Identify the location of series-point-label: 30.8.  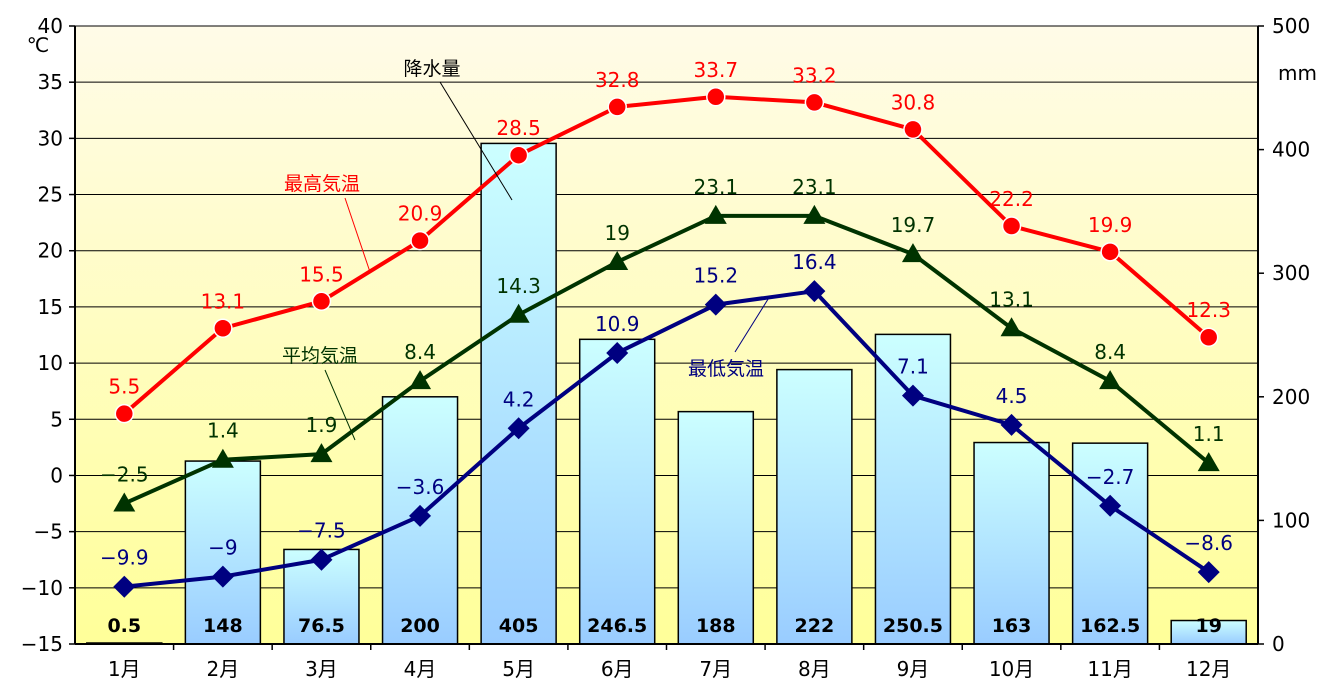
(913, 102).